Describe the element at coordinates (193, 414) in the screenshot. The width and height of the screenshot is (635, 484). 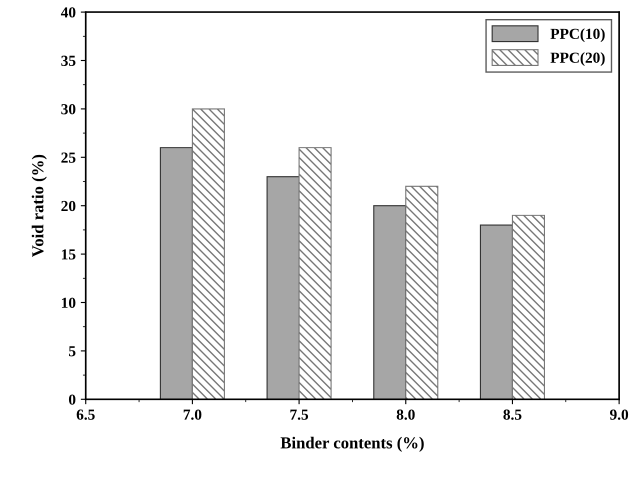
I see `x-tick-label: 7.0` at that location.